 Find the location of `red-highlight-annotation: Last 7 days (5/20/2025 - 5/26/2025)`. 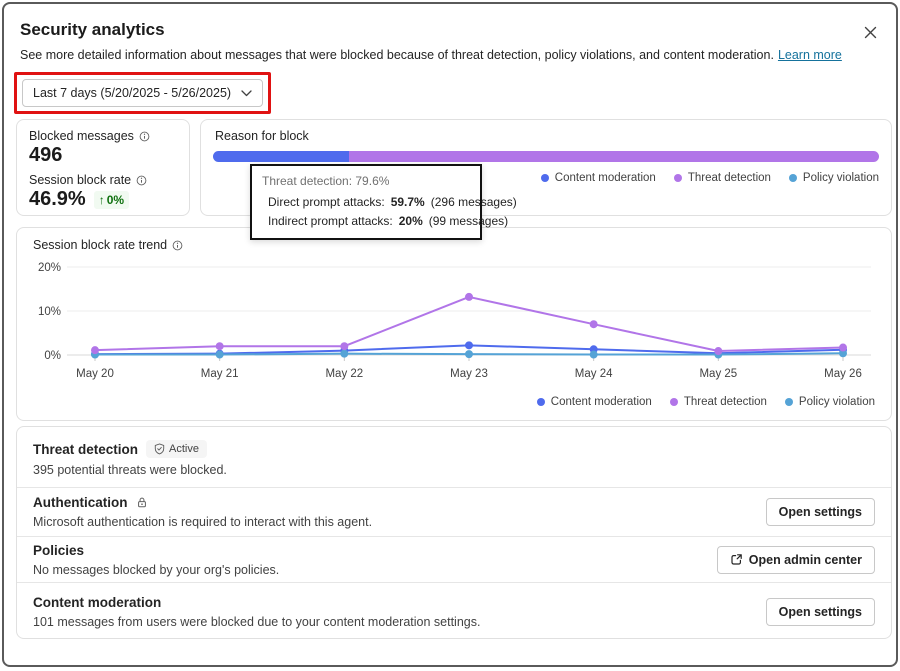

red-highlight-annotation: Last 7 days (5/20/2025 - 5/26/2025) is located at coordinates (143, 93).